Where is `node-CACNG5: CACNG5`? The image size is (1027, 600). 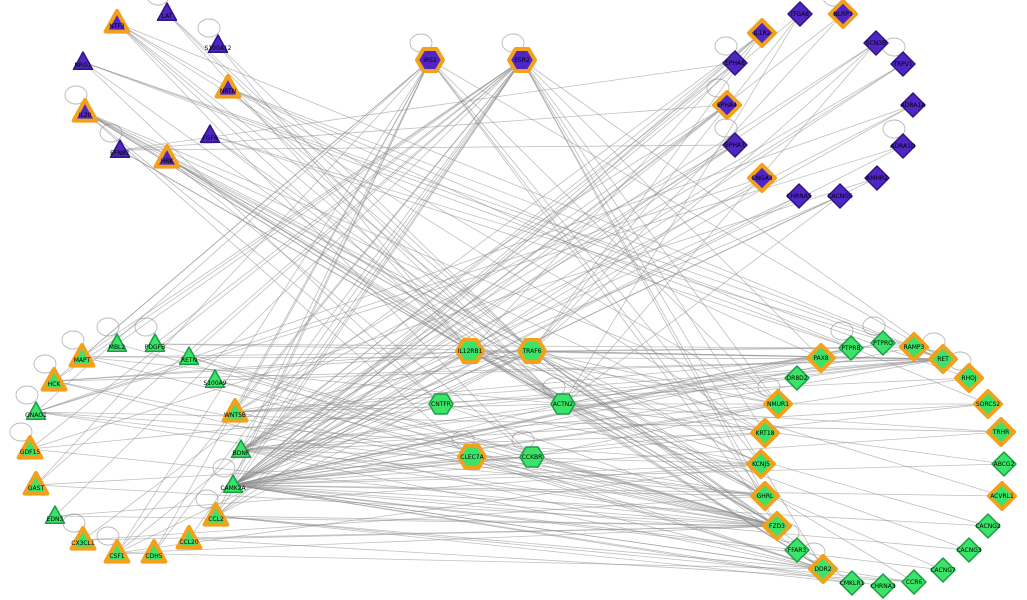
node-CACNG5: CACNG5 is located at coordinates (840, 196).